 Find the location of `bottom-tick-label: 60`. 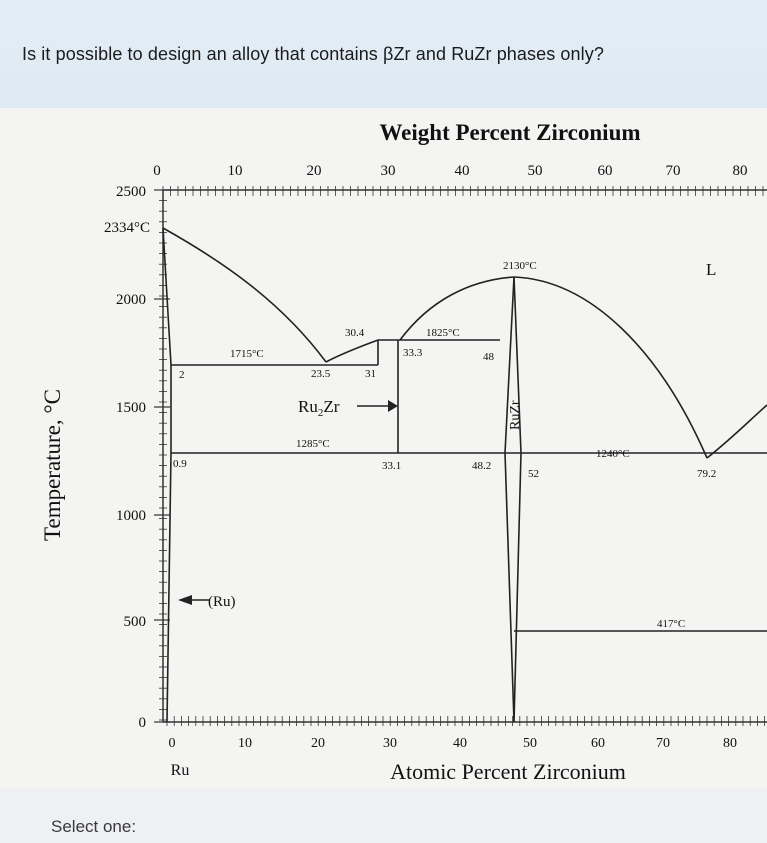

bottom-tick-label: 60 is located at coordinates (598, 743).